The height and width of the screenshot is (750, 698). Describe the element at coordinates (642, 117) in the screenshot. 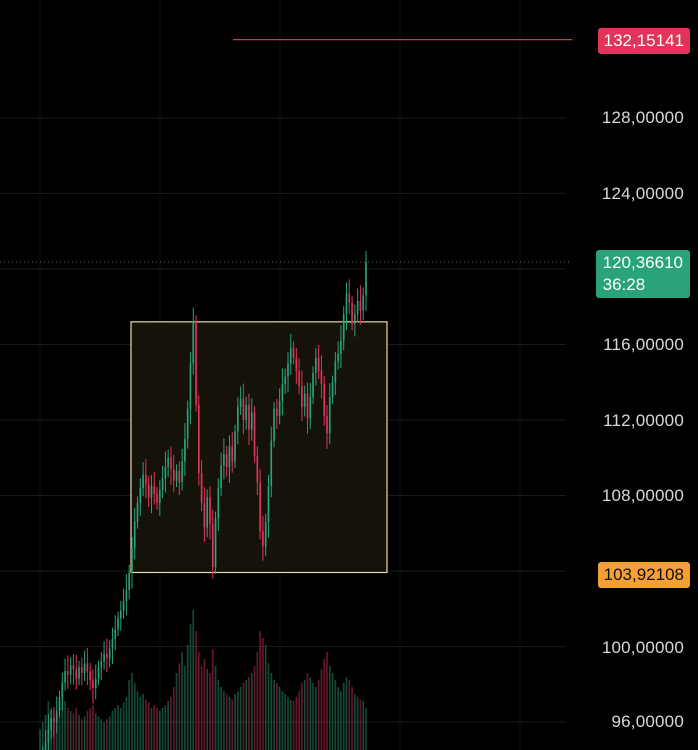

I see `y-tick-128: 128,00000` at that location.